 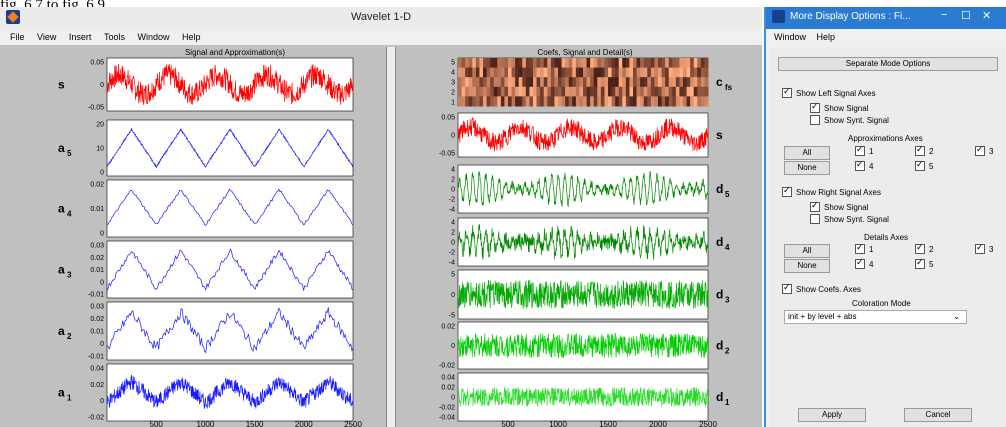 I want to click on approx-4-checkbox: 4, so click(x=864, y=165).